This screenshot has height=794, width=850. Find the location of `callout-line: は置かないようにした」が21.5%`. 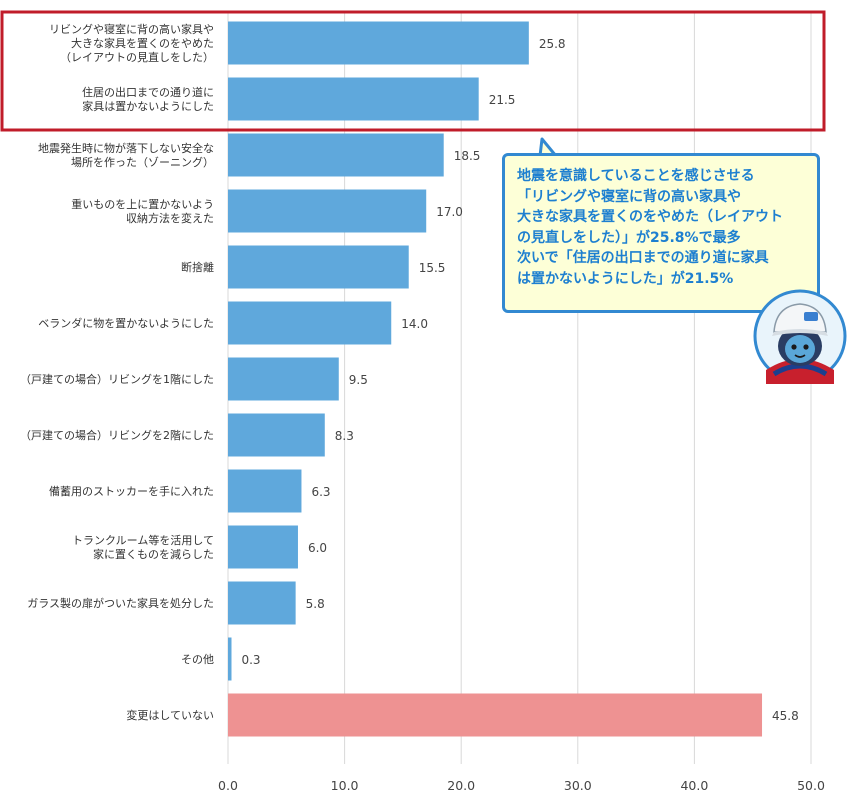

callout-line: は置かないようにした」が21.5% is located at coordinates (625, 278).